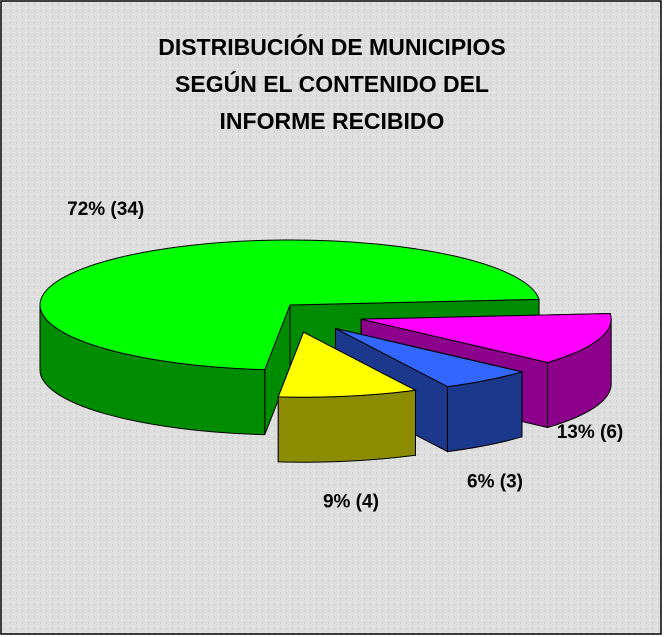  I want to click on data-label: 72% (34), so click(105, 209).